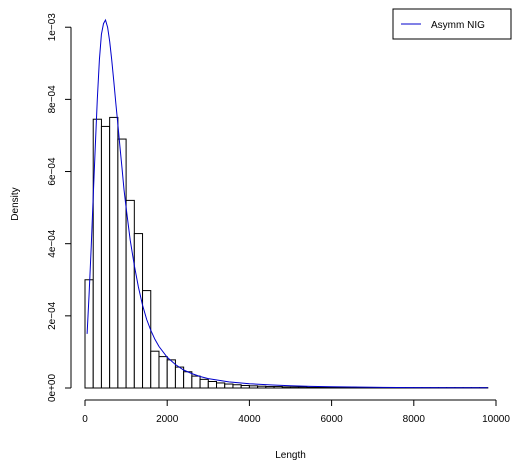 This screenshot has width=519, height=464. I want to click on legend: Asymm NIG, so click(452, 24).